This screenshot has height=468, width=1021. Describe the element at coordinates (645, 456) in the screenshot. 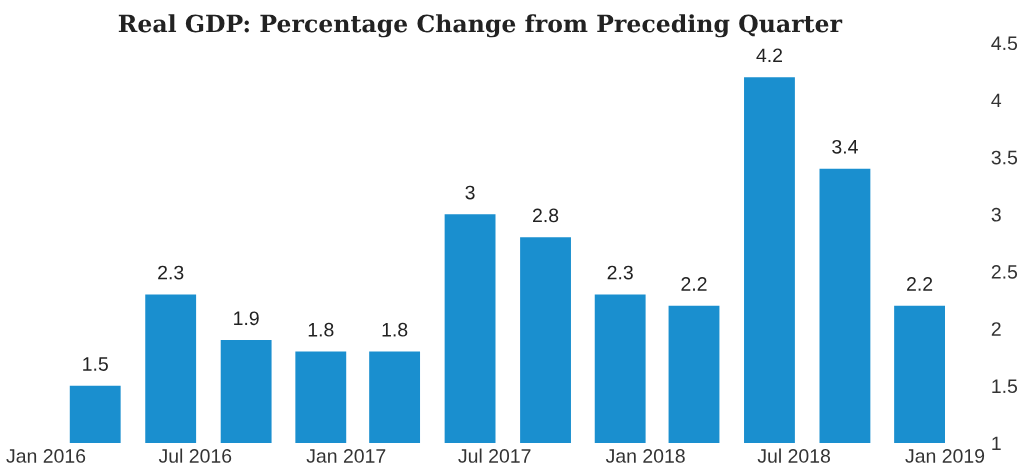

I see `x-tick-label: Jan 2018` at that location.